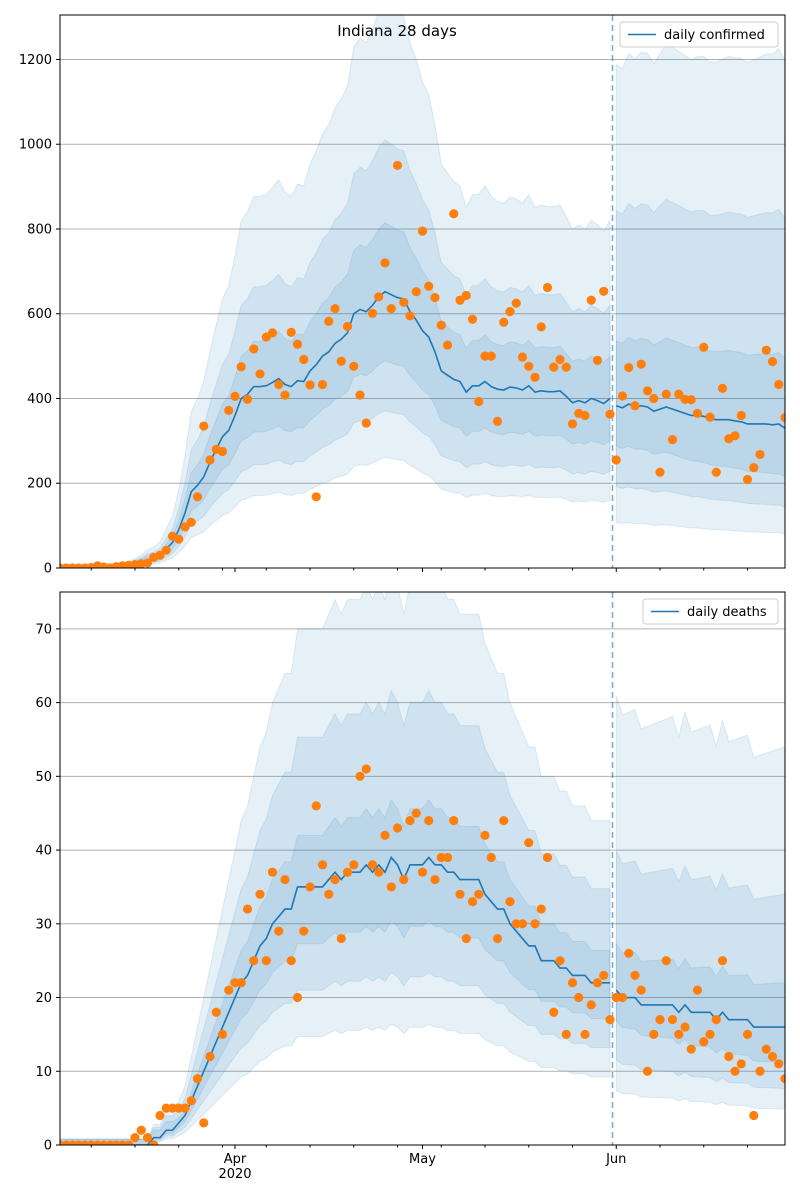  What do you see at coordinates (234, 1174) in the screenshot?
I see `x-tick-sublabel: 2020` at bounding box center [234, 1174].